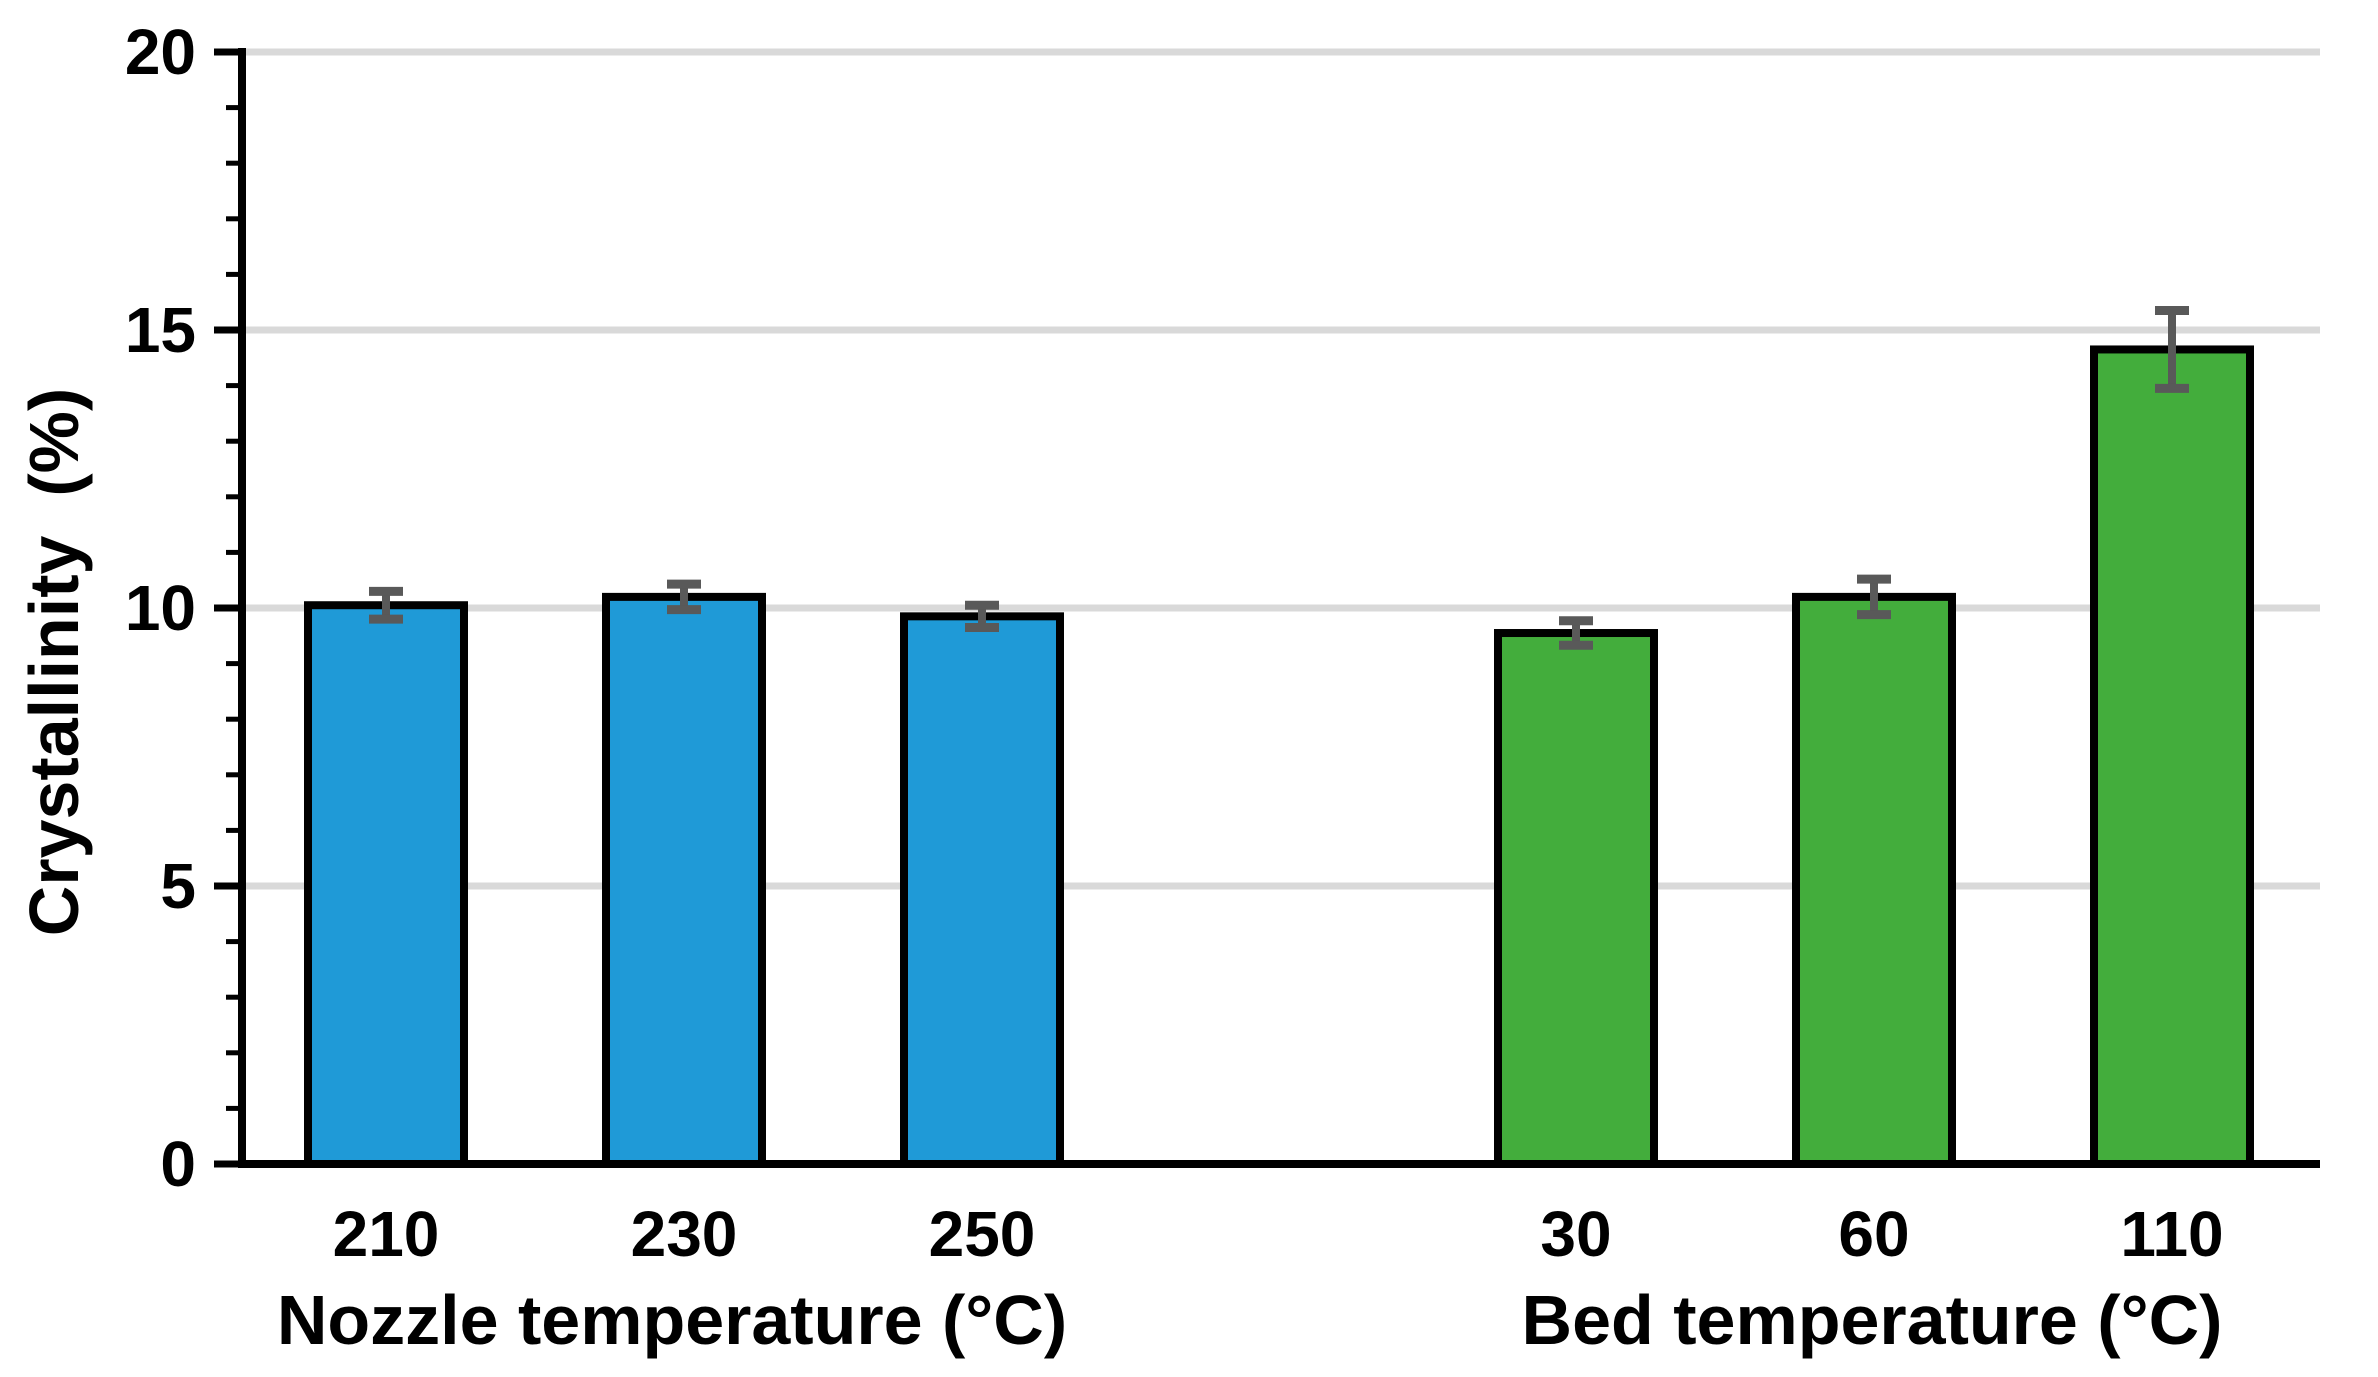 This screenshot has width=2378, height=1377. Describe the element at coordinates (160, 330) in the screenshot. I see `y-tick-label-15: 15` at that location.